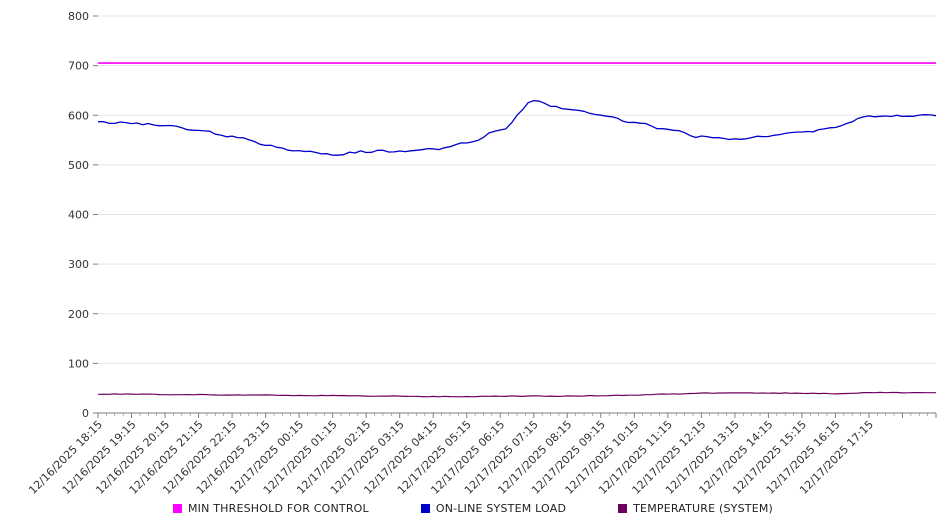 The height and width of the screenshot is (526, 946). Describe the element at coordinates (78, 314) in the screenshot. I see `y-tick-label: 200` at that location.